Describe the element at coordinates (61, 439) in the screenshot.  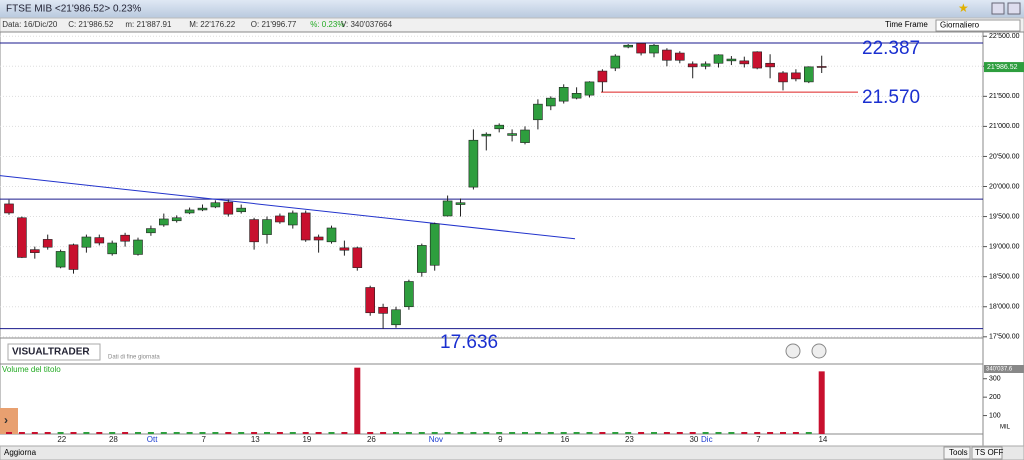
I see `x-tick-label: 22` at that location.